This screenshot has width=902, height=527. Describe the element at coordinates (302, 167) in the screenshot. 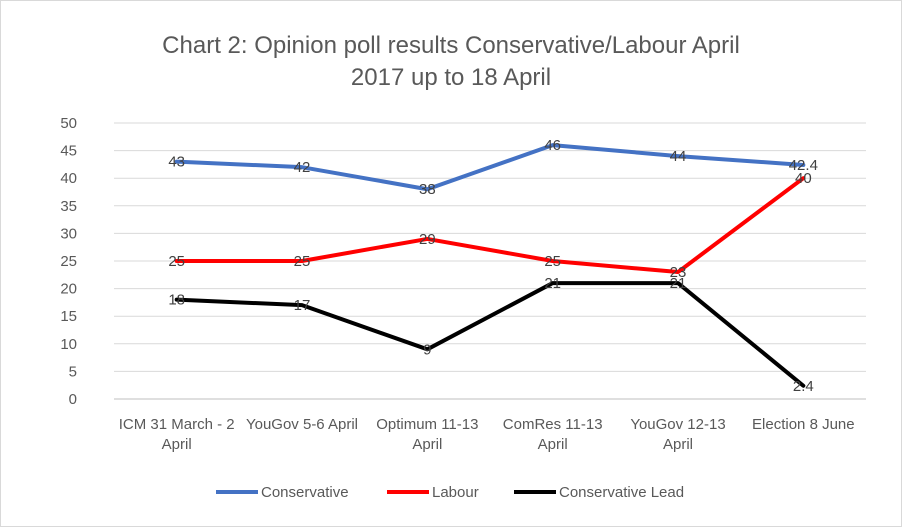

I see `data-label: 42` at that location.